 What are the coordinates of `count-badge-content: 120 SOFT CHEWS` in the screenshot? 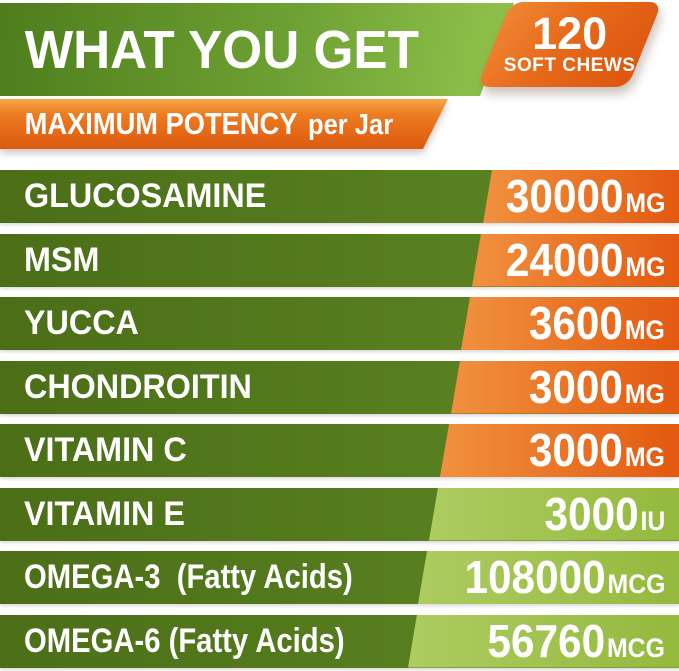 It's located at (569, 42).